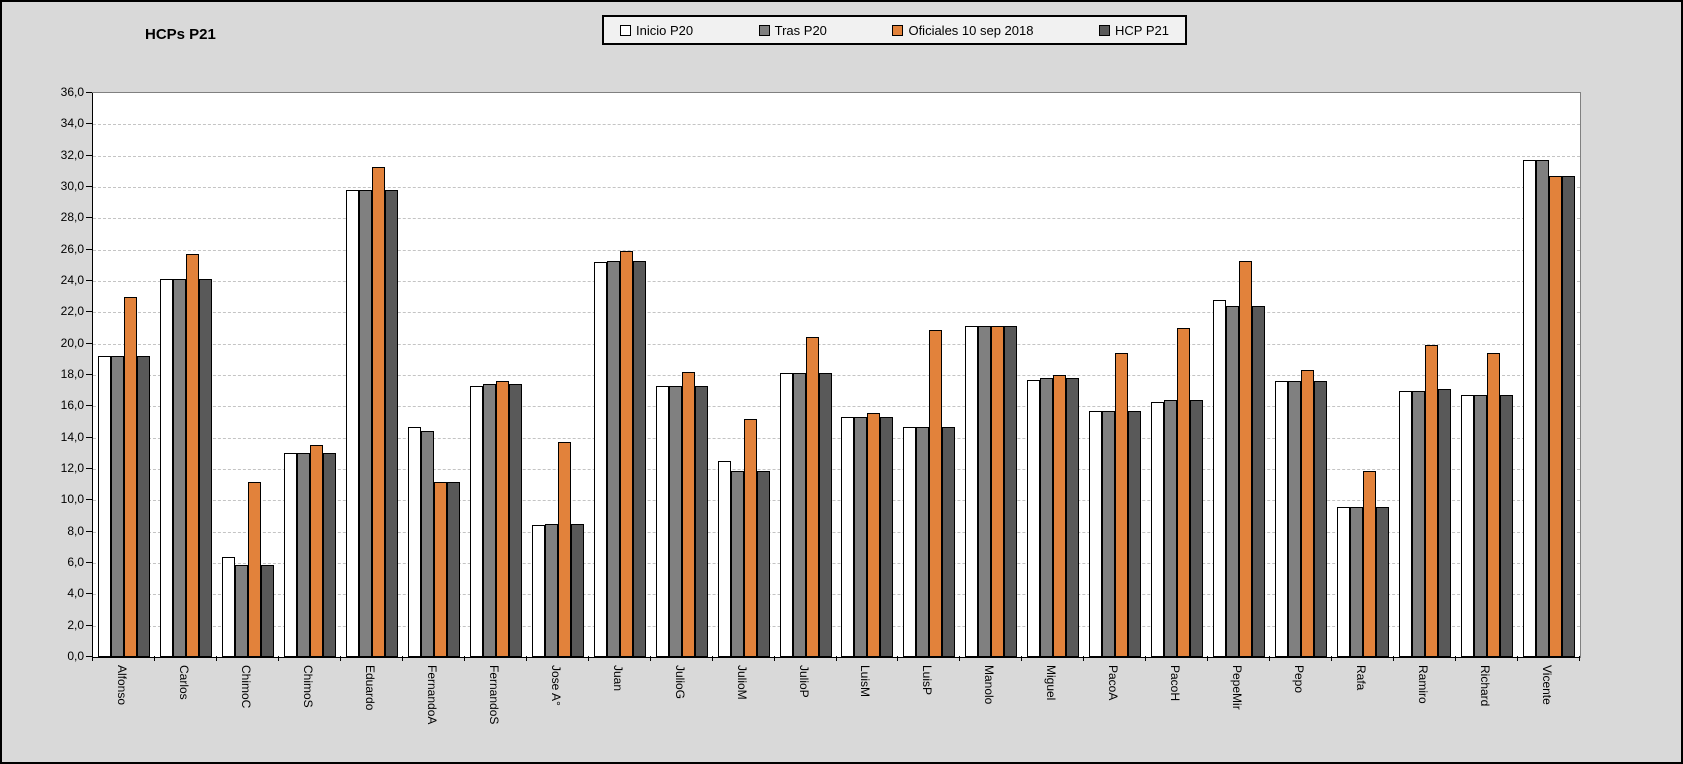 This screenshot has height=764, width=1683. Describe the element at coordinates (92, 375) in the screenshot. I see `y-axis-line` at that location.